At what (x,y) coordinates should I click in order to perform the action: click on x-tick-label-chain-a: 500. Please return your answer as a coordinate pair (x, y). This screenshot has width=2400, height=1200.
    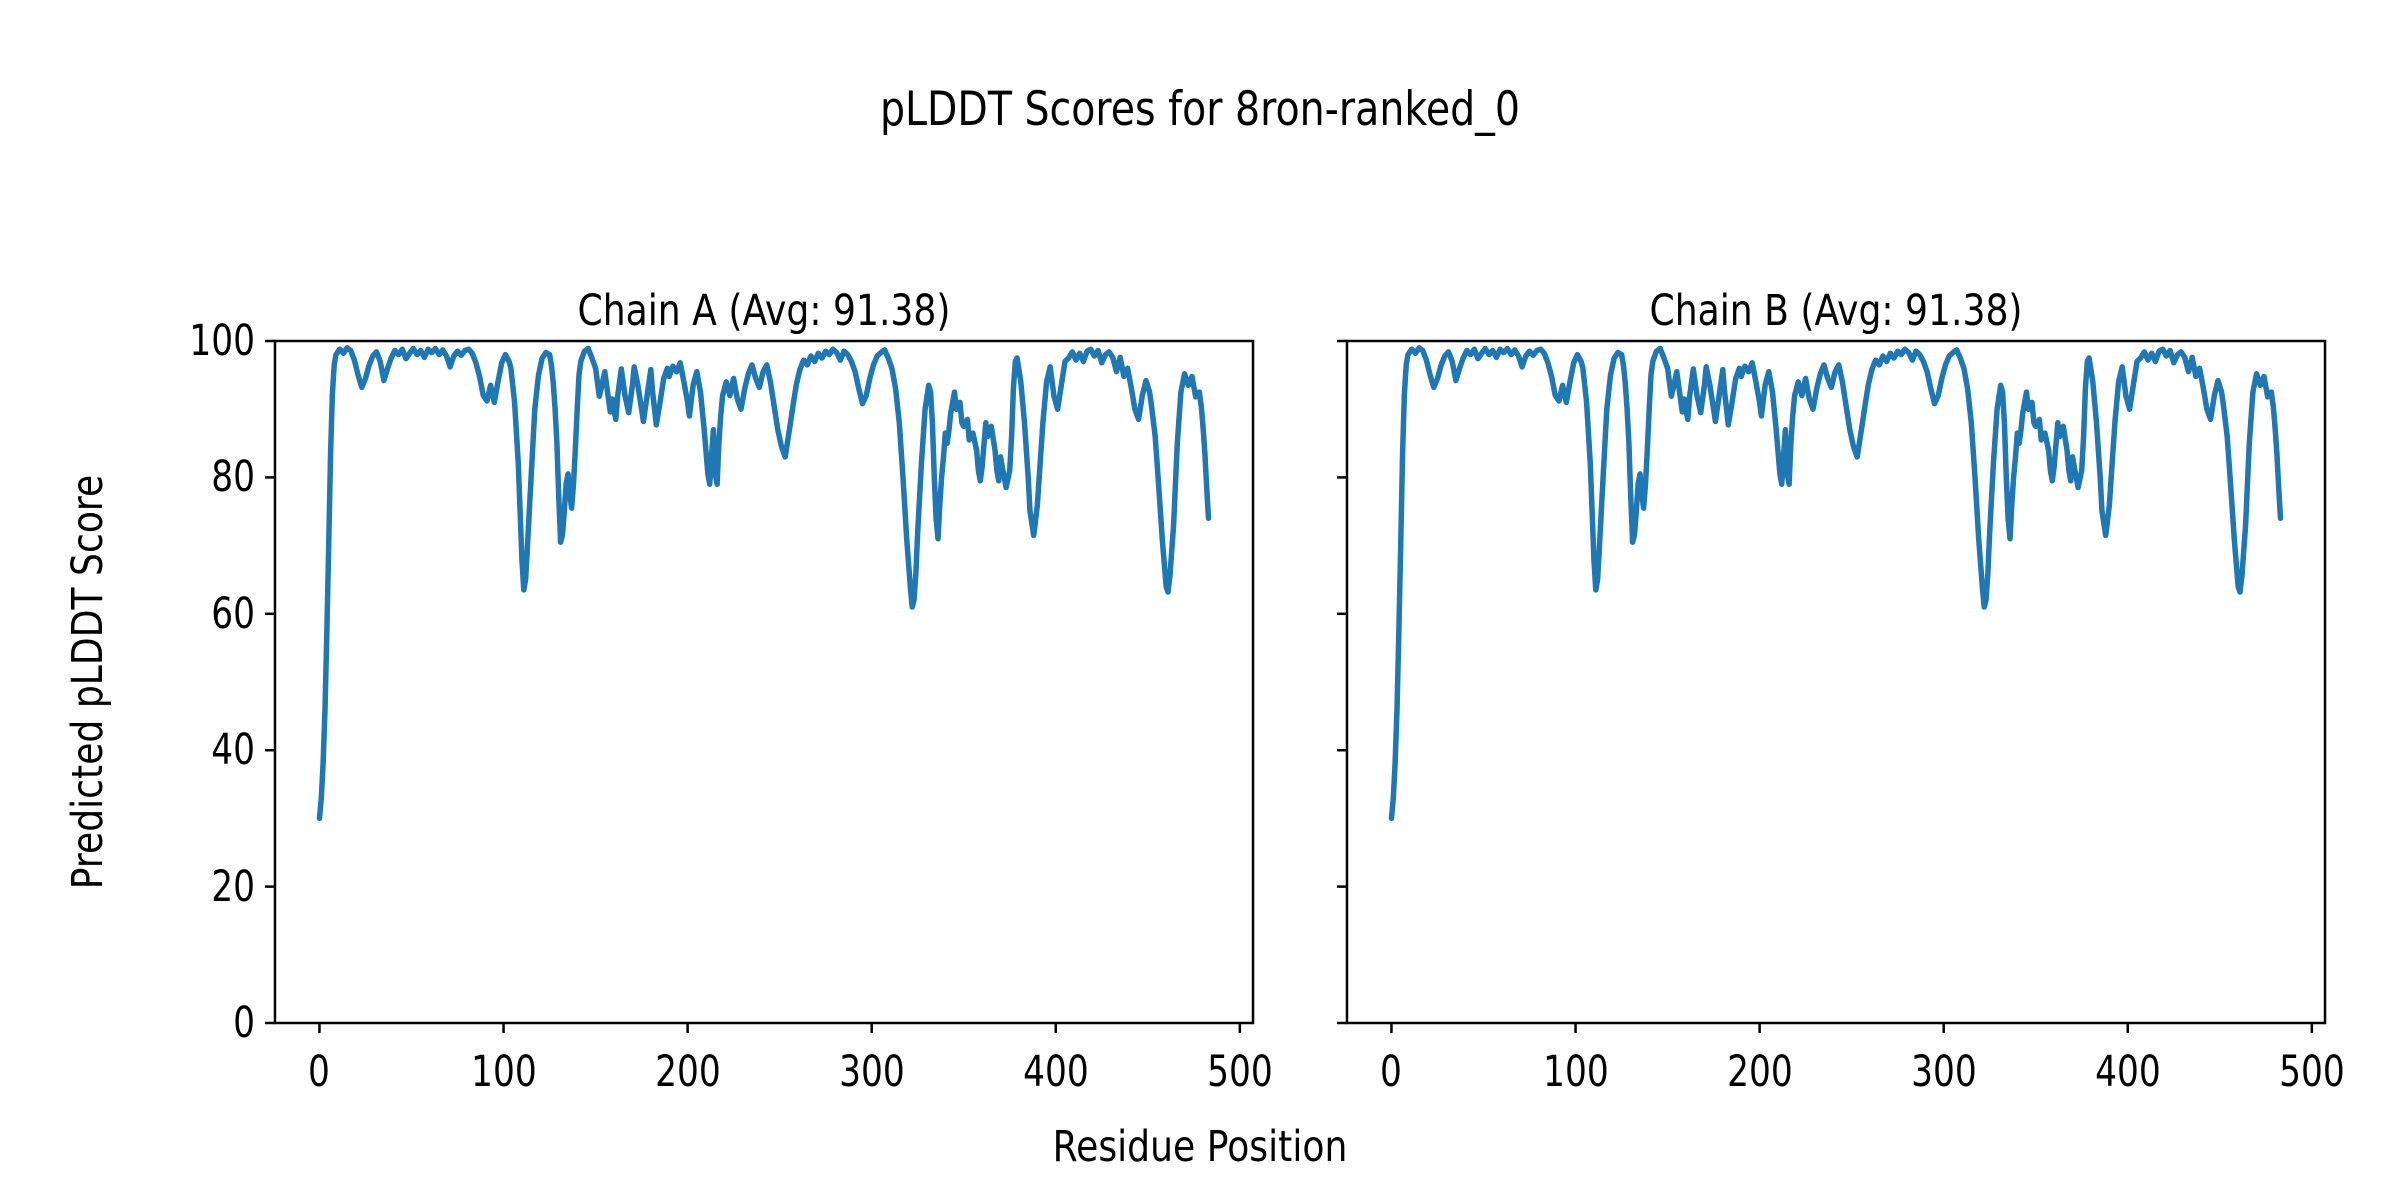
    Looking at the image, I should click on (1239, 1072).